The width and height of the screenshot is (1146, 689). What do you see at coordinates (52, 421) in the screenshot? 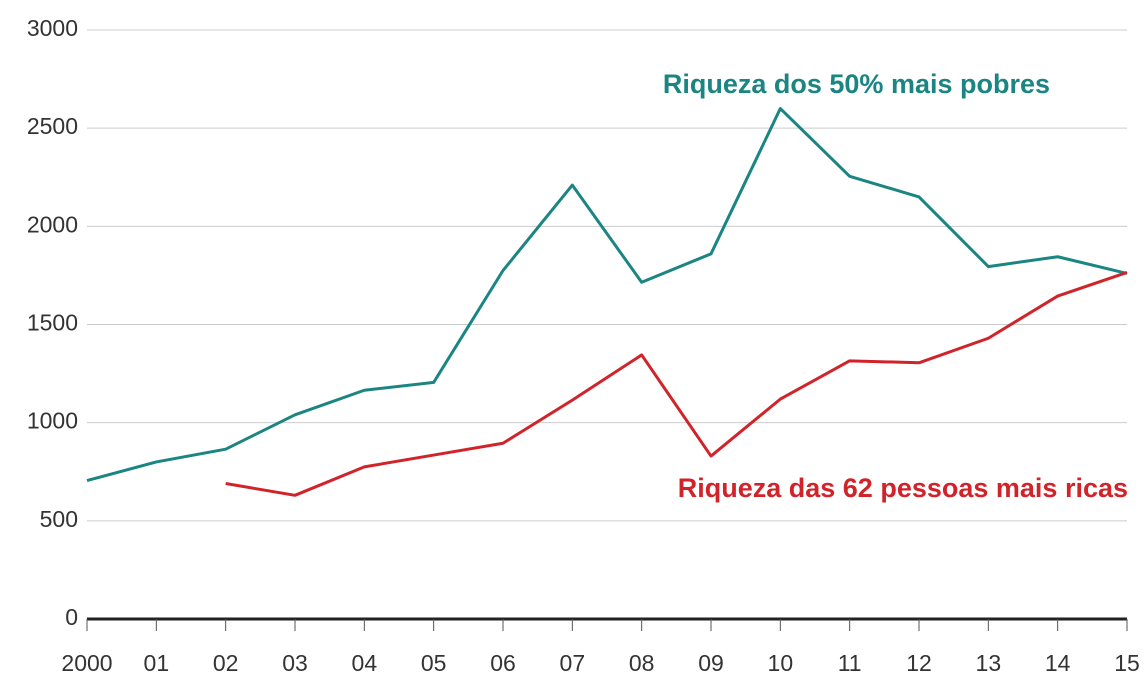
I see `y-tick-label: 1000` at bounding box center [52, 421].